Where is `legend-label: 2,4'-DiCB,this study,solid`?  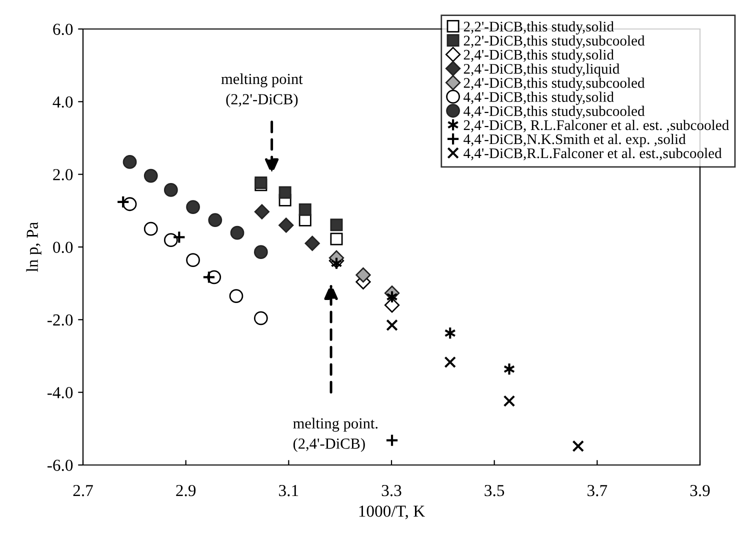 legend-label: 2,4'-DiCB,this study,solid is located at coordinates (539, 56).